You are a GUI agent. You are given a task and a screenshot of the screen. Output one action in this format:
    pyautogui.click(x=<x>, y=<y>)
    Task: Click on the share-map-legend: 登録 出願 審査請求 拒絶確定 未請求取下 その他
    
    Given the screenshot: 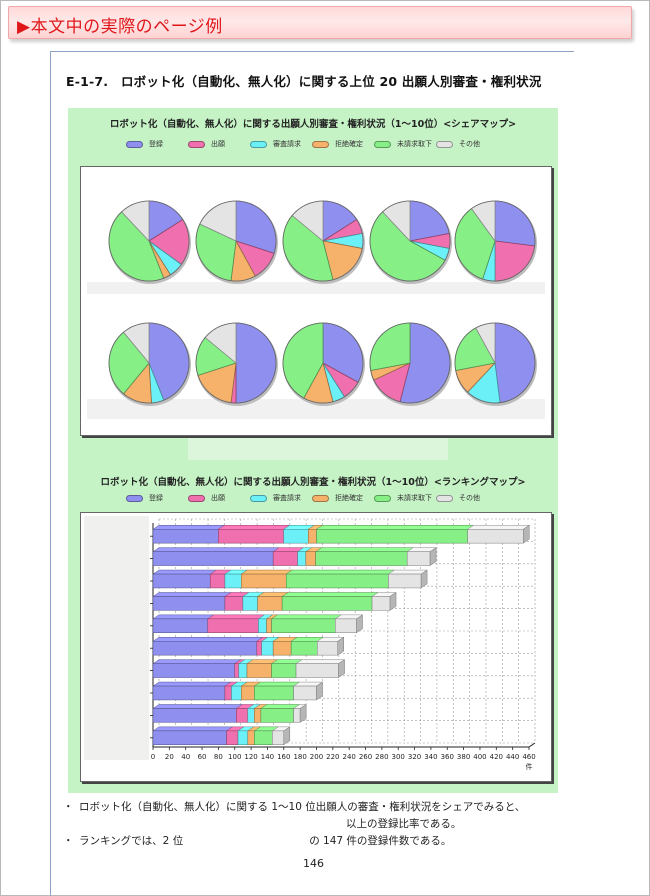 What is the action you would take?
    pyautogui.click(x=316, y=144)
    